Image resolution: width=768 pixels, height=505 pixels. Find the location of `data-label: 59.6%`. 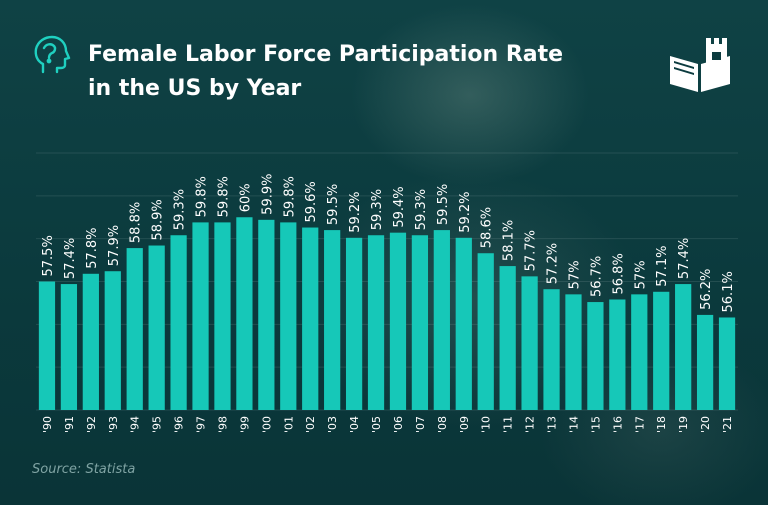

data-label: 59.6% is located at coordinates (311, 201).